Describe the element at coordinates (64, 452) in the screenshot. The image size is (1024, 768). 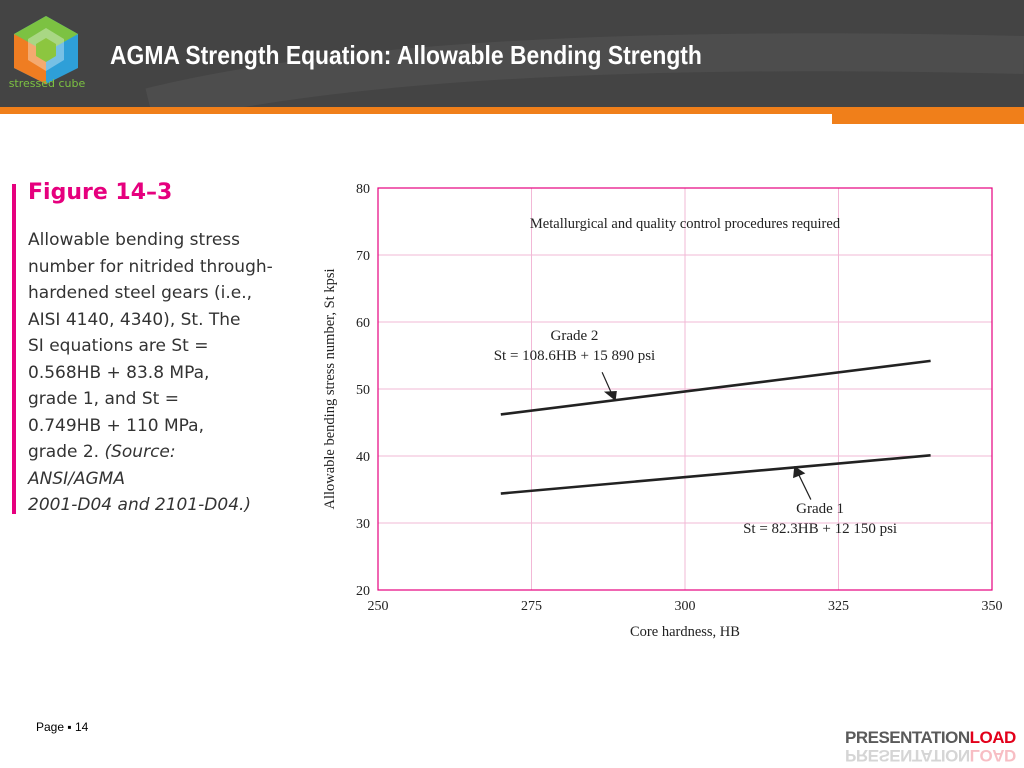
I see `caption-line: grade 2.` at that location.